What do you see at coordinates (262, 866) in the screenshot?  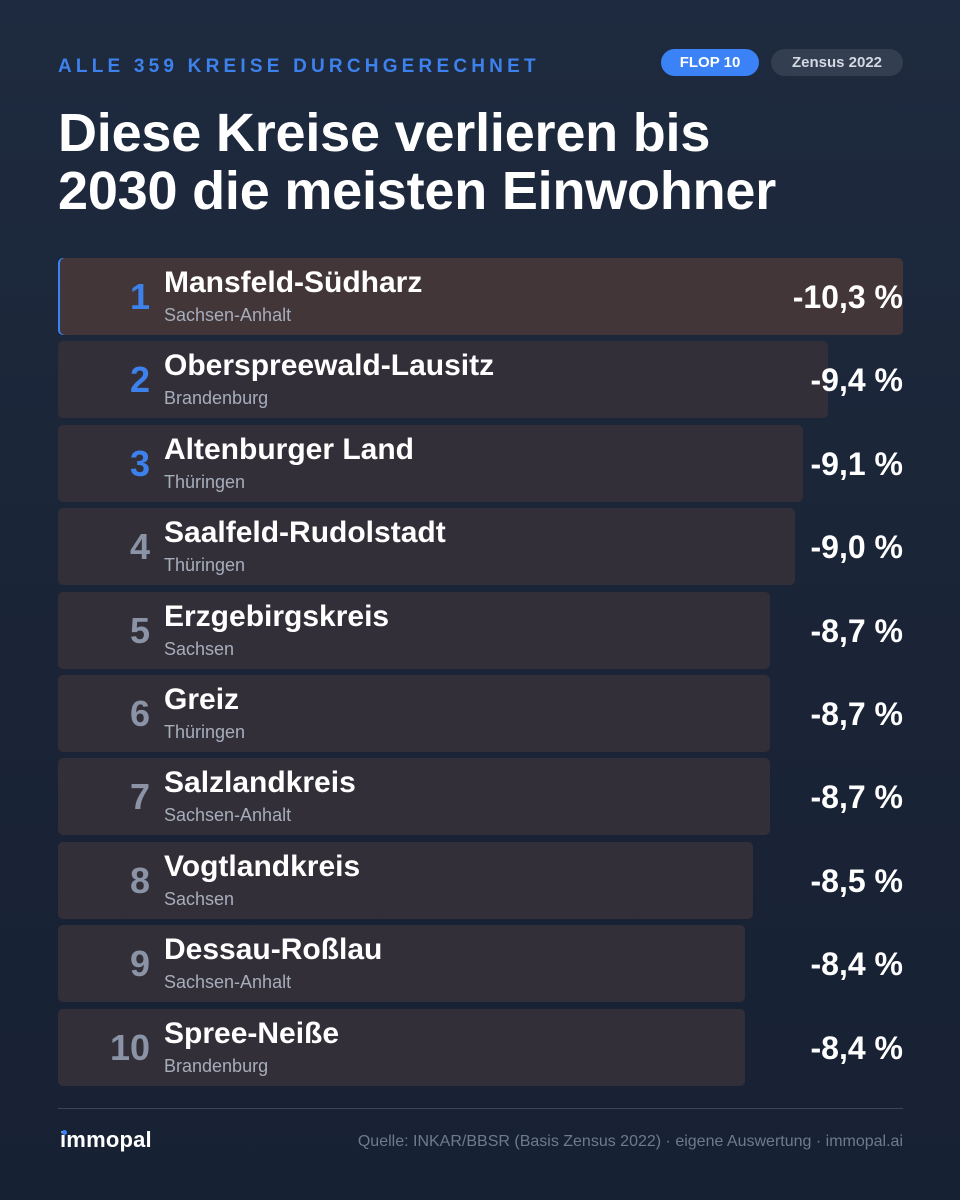 I see `district-name: Vogtlandkreis` at bounding box center [262, 866].